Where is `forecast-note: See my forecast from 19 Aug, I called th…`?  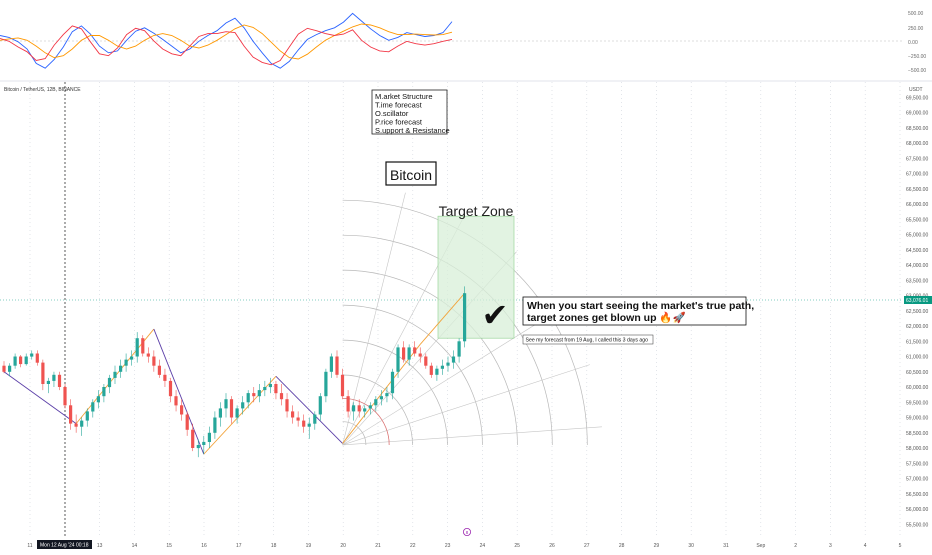
forecast-note: See my forecast from 19 Aug, I called th… is located at coordinates (588, 339).